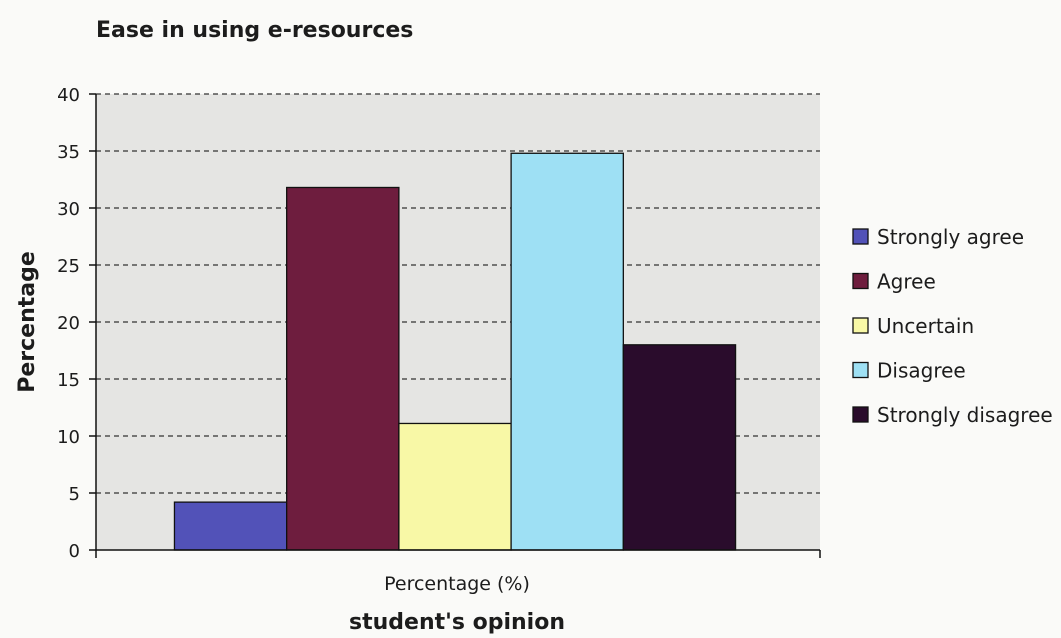 The image size is (1061, 638). Describe the element at coordinates (68, 95) in the screenshot. I see `y-tick-label: 40` at that location.